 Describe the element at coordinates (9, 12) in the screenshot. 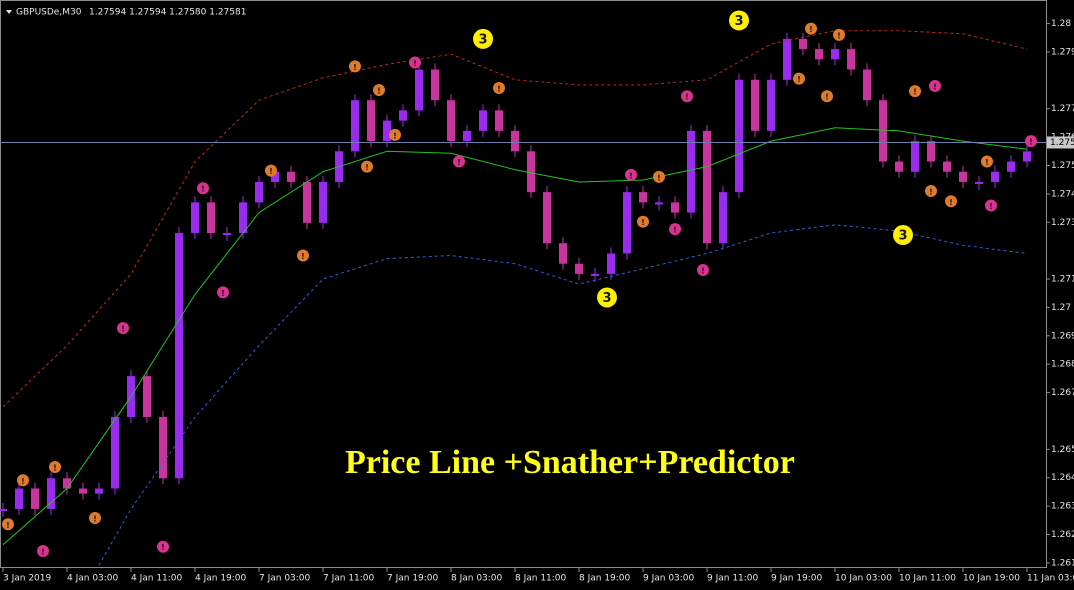

I see `menu-arrow` at that location.